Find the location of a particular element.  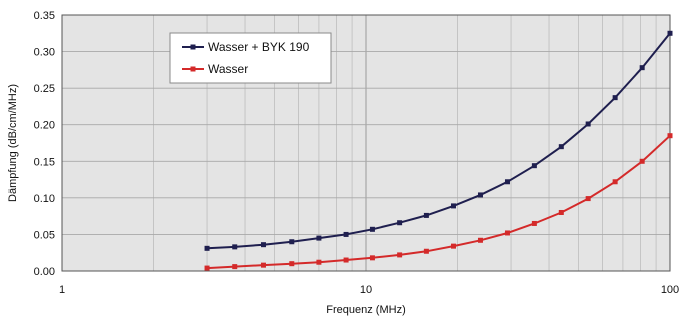

y-tick-label: 0.35 is located at coordinates (44, 16).